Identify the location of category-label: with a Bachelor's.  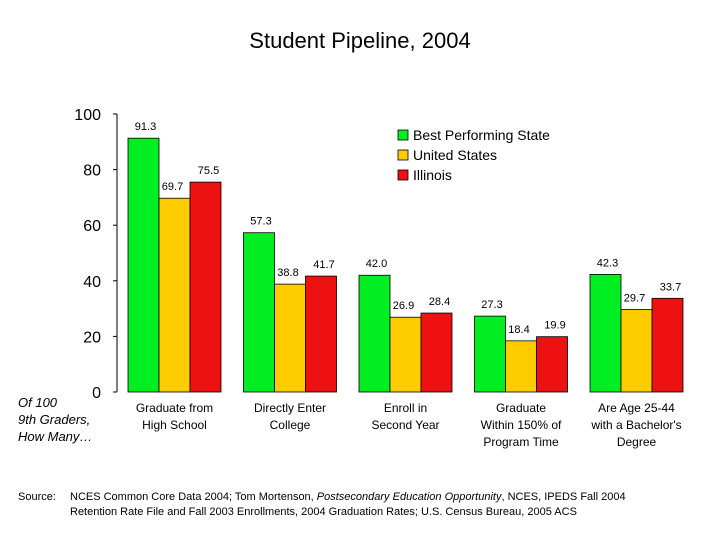
(635, 425).